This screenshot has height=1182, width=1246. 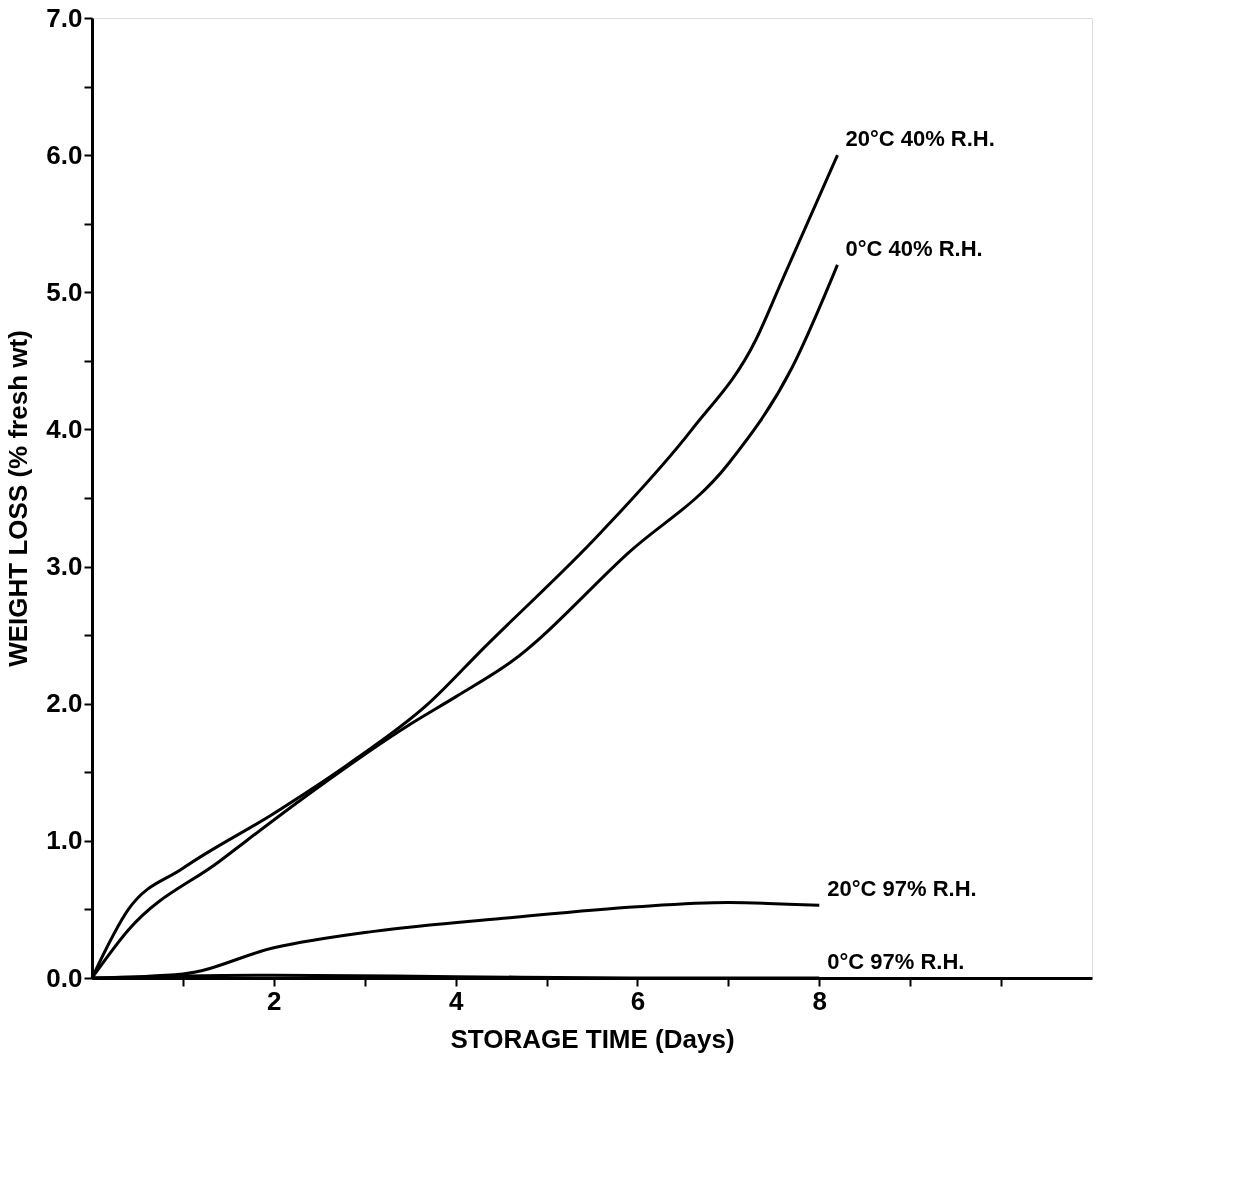 What do you see at coordinates (914, 248) in the screenshot?
I see `series-label: 0°C 40% R.H.` at bounding box center [914, 248].